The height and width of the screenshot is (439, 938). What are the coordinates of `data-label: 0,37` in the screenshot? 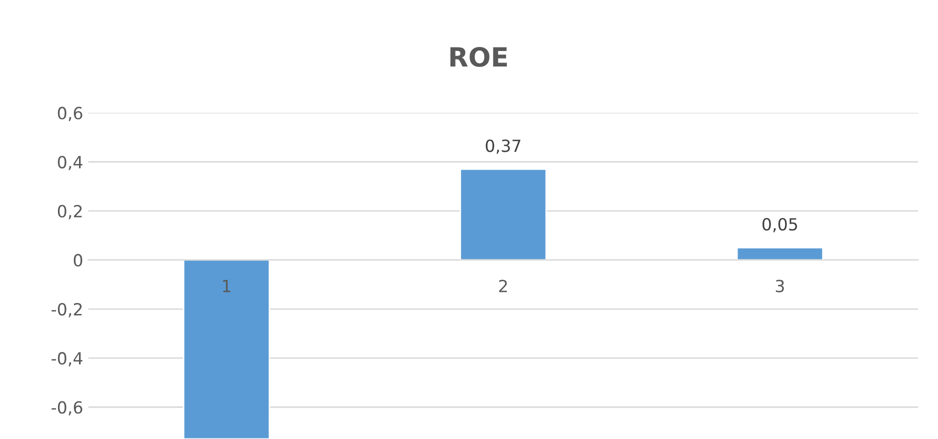 It's located at (503, 147).